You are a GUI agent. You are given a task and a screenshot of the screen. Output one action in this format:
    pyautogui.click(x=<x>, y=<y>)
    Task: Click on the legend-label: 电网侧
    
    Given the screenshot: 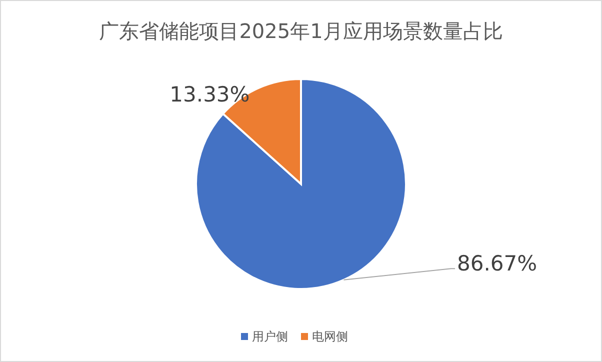 What is the action you would take?
    pyautogui.click(x=330, y=336)
    